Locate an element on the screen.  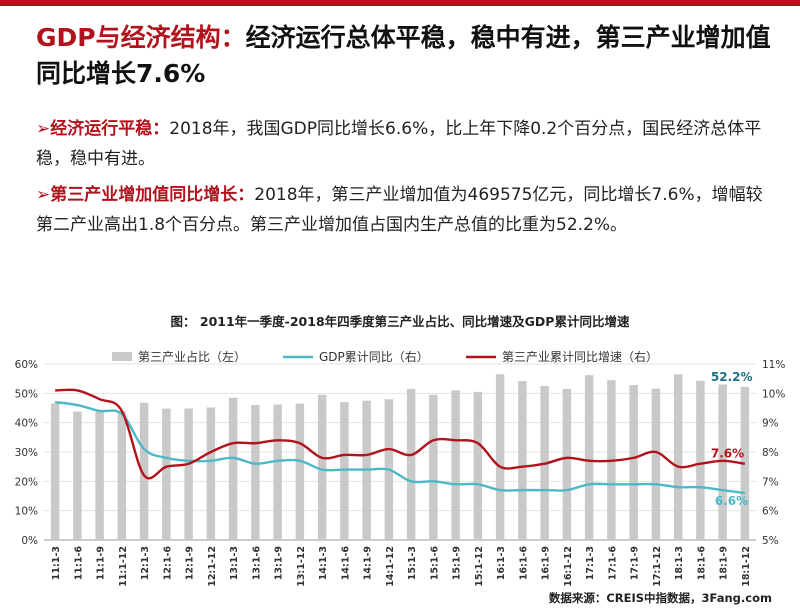
x-tick-label: 15:1-3 is located at coordinates (412, 563).